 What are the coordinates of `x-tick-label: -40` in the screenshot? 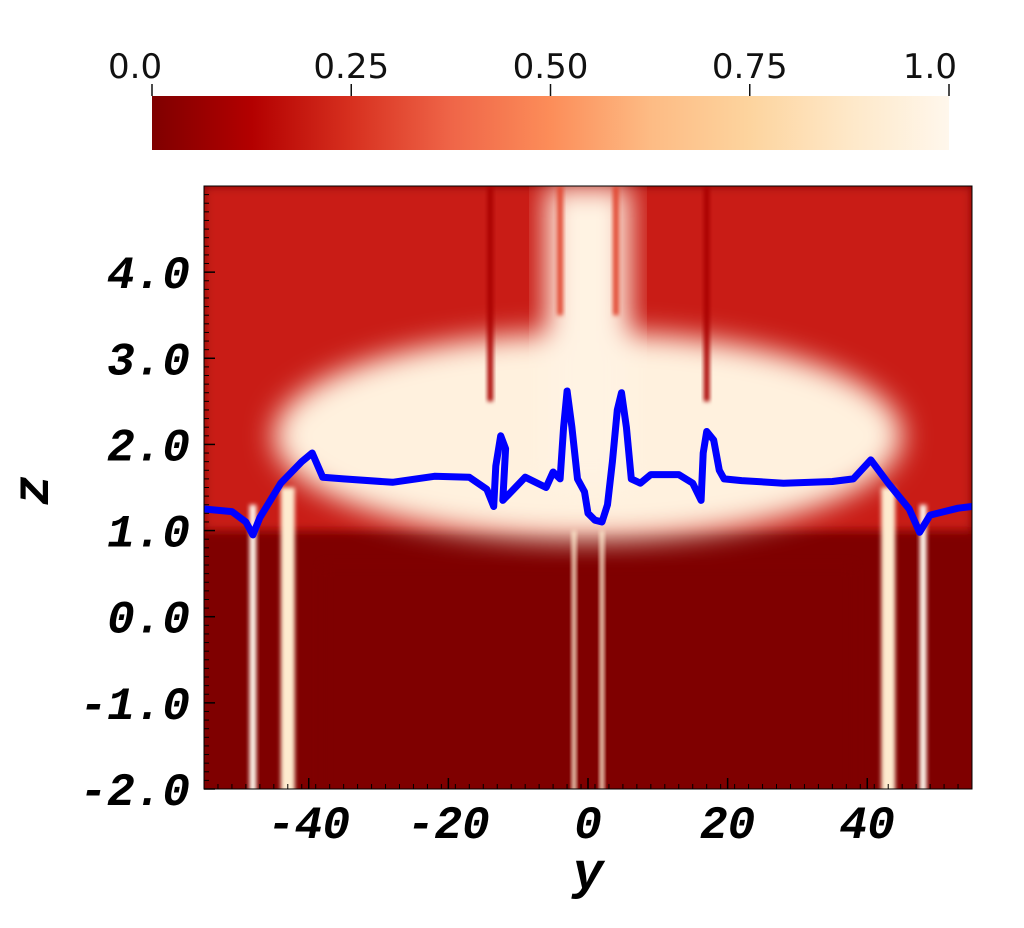 It's located at (308, 826).